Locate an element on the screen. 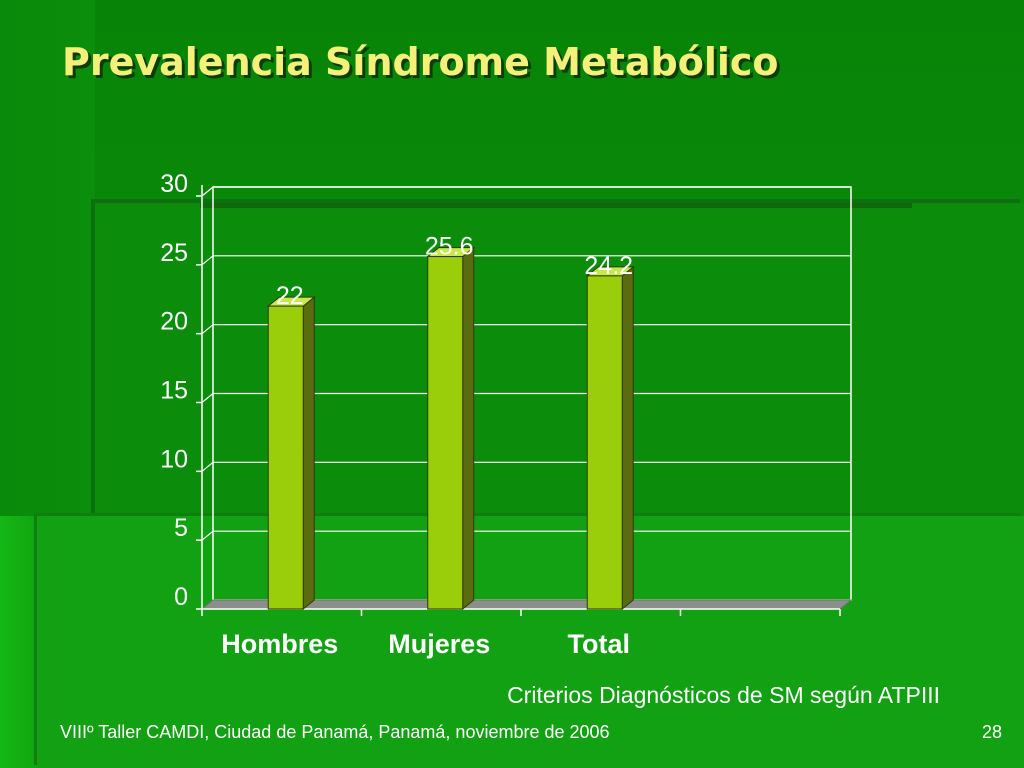 Image resolution: width=1024 pixels, height=768 pixels. y-tick-label: 15 is located at coordinates (174, 391).